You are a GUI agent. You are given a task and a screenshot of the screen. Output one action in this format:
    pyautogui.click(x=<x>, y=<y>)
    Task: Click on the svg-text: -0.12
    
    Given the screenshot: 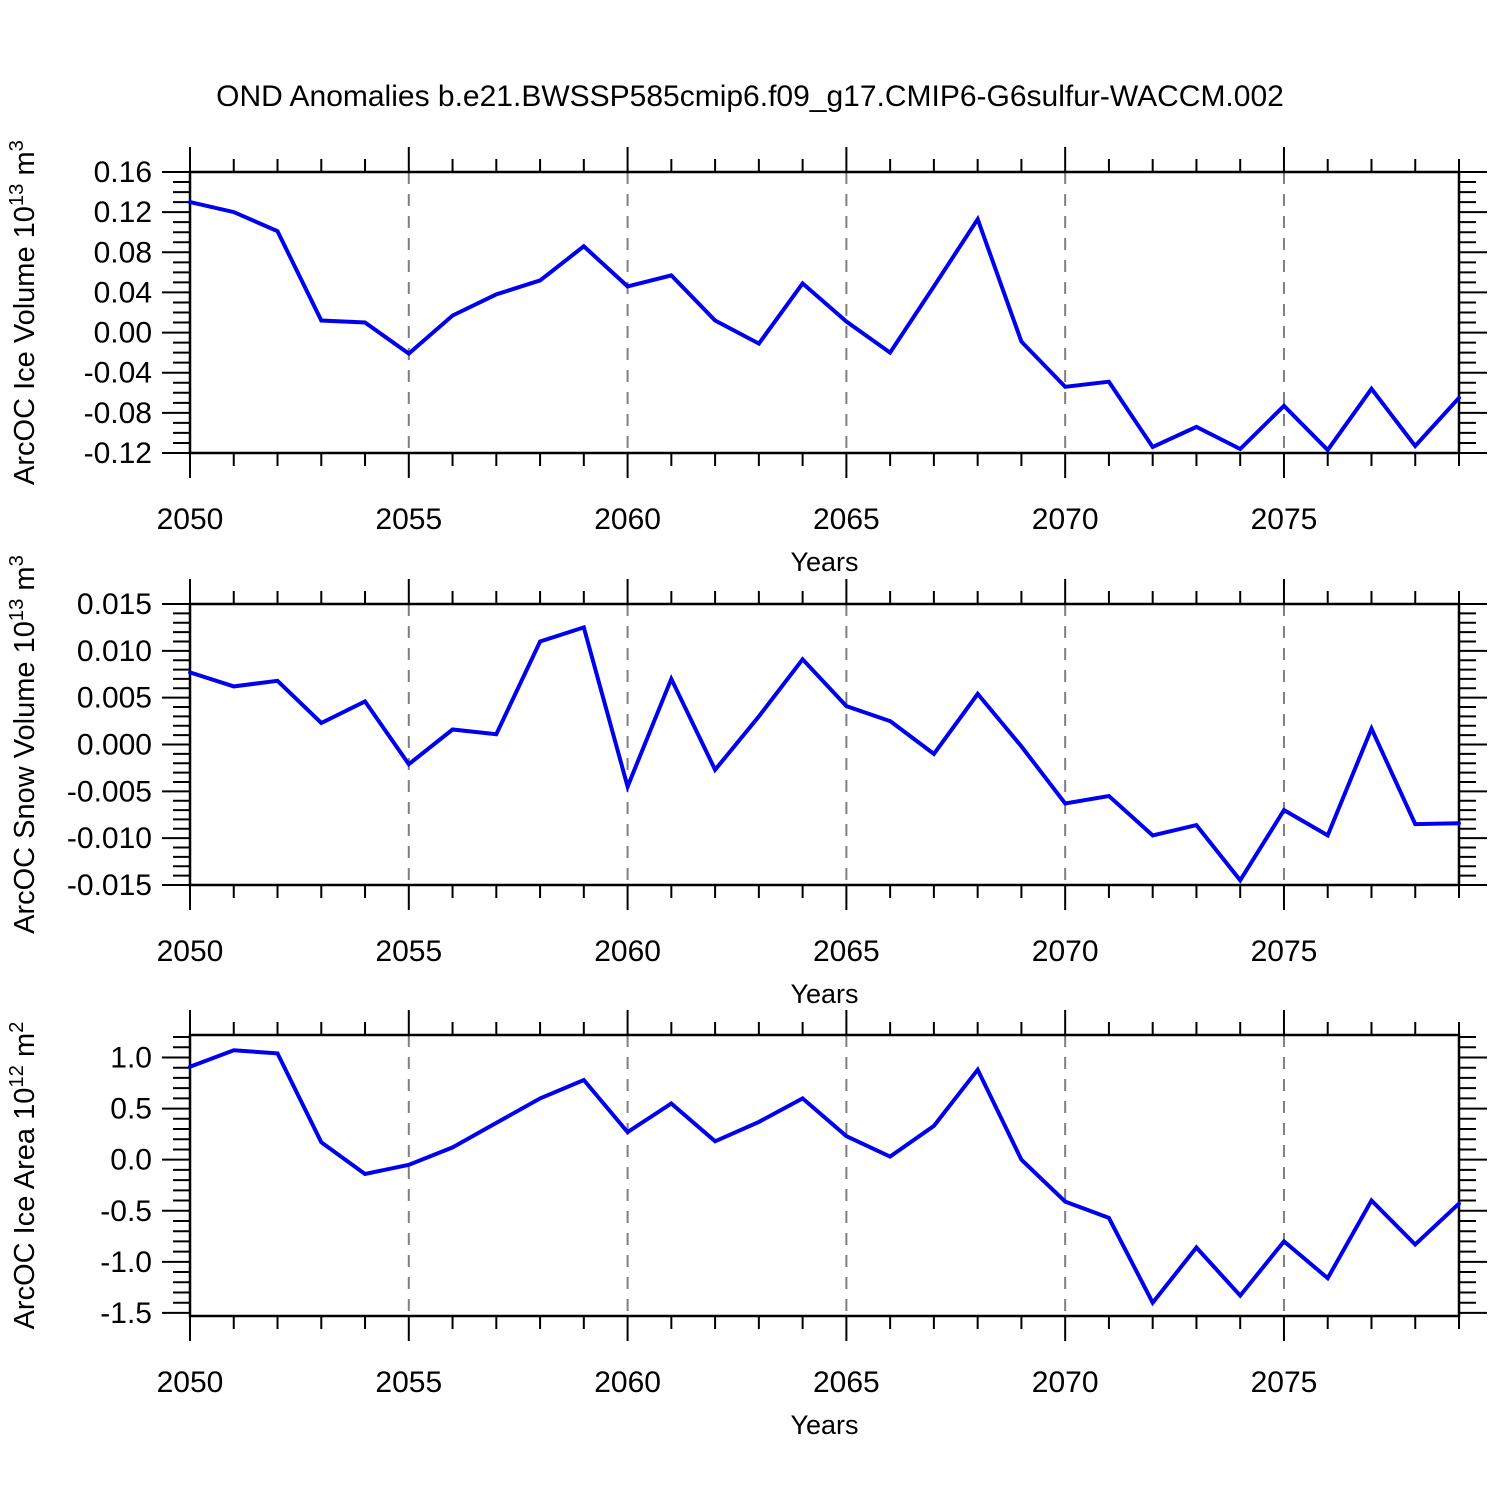 What is the action you would take?
    pyautogui.click(x=118, y=453)
    